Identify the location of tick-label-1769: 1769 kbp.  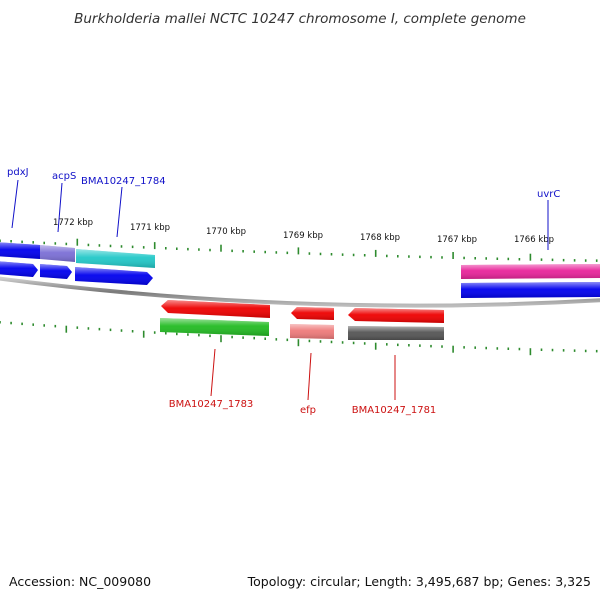
(303, 236).